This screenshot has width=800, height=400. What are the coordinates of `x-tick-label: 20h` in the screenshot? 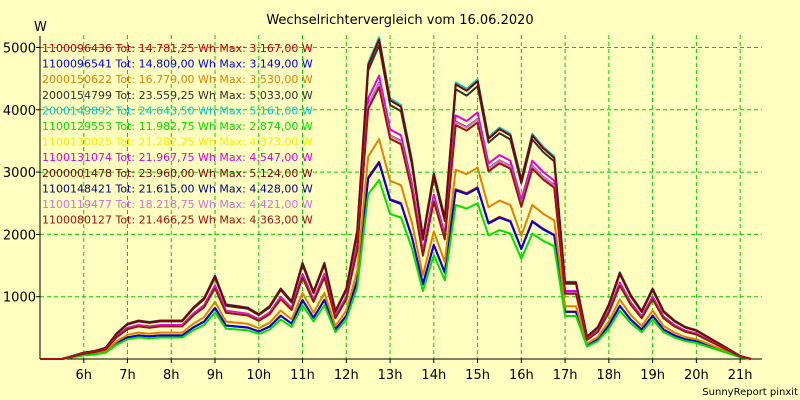 It's located at (696, 375).